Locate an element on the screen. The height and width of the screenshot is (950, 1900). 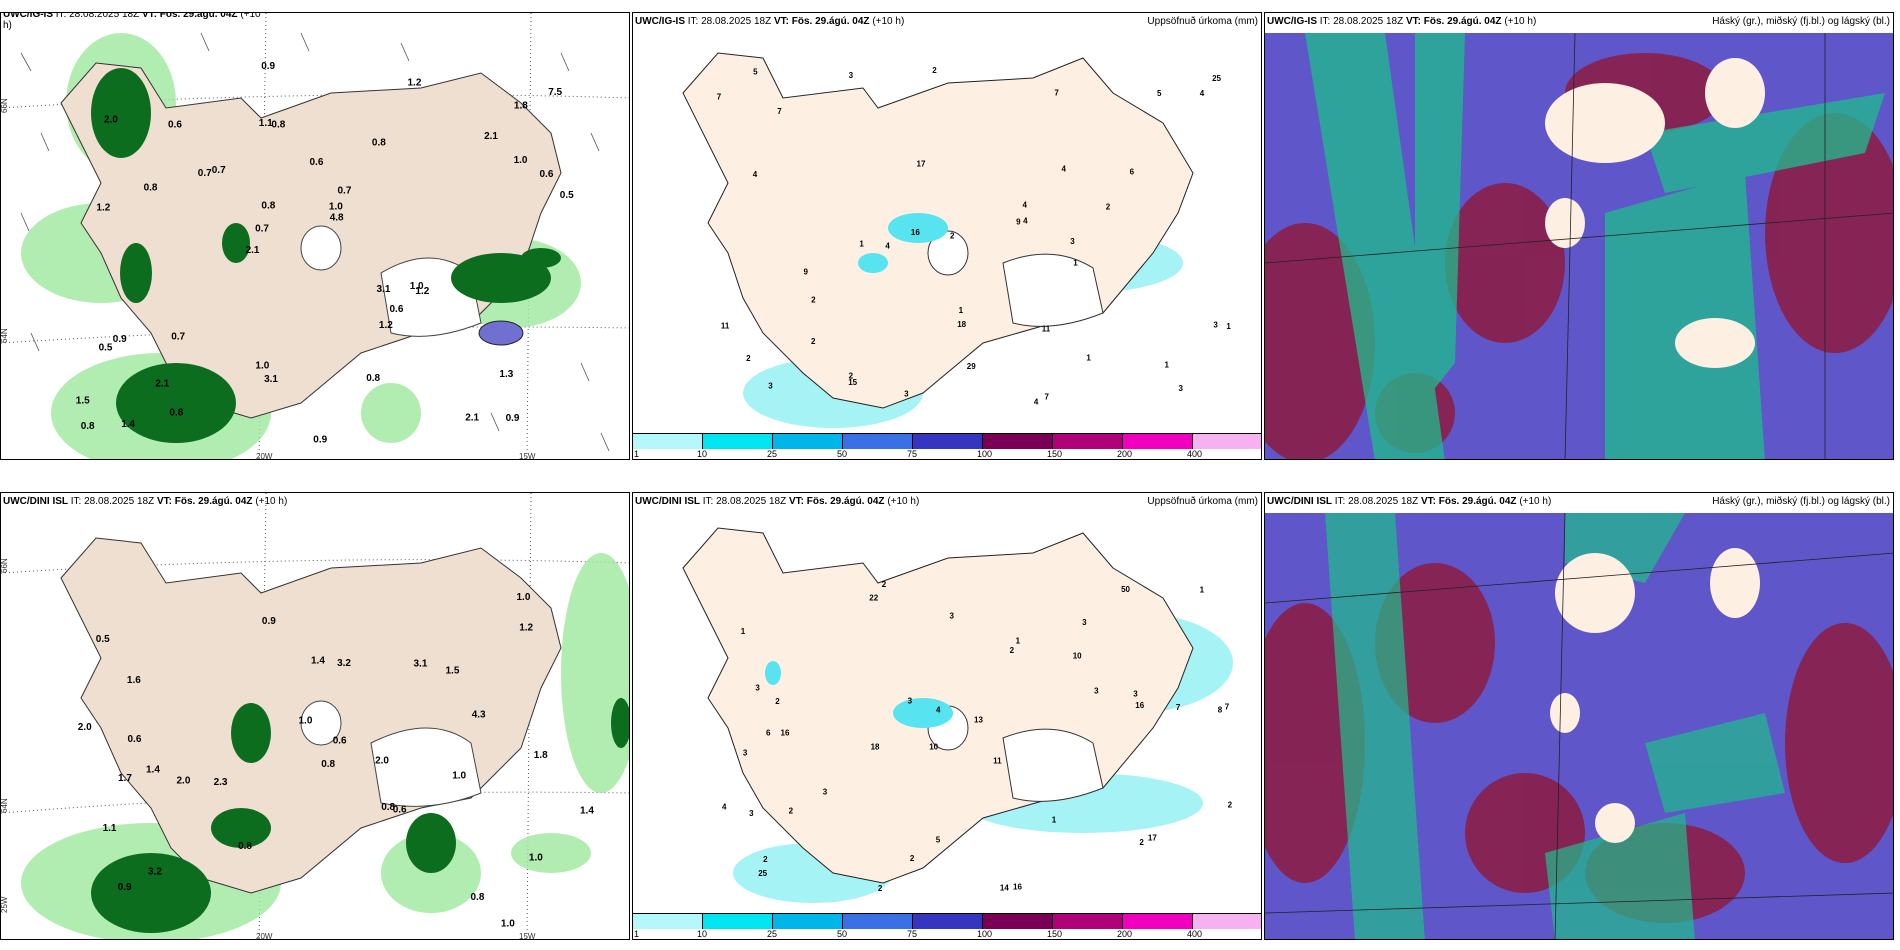
map-value-label: 50 is located at coordinates (1125, 589).